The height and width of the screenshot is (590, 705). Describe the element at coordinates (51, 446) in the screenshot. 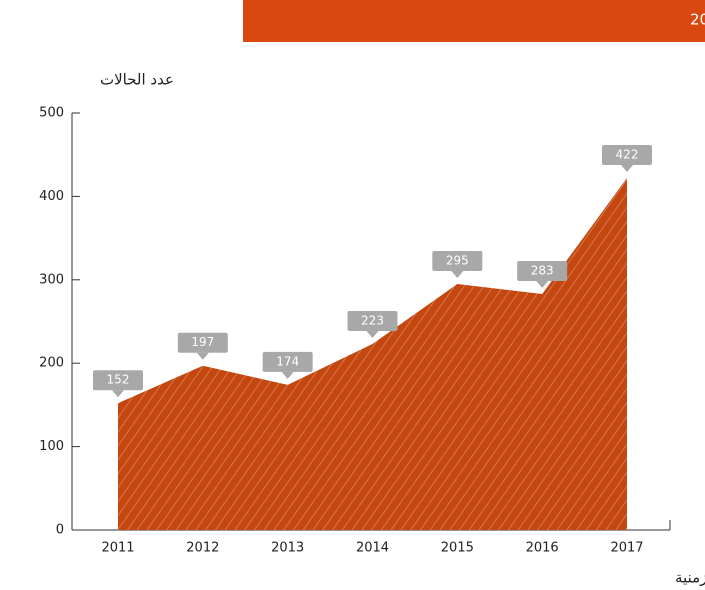

I see `y-tick-label: 100` at that location.